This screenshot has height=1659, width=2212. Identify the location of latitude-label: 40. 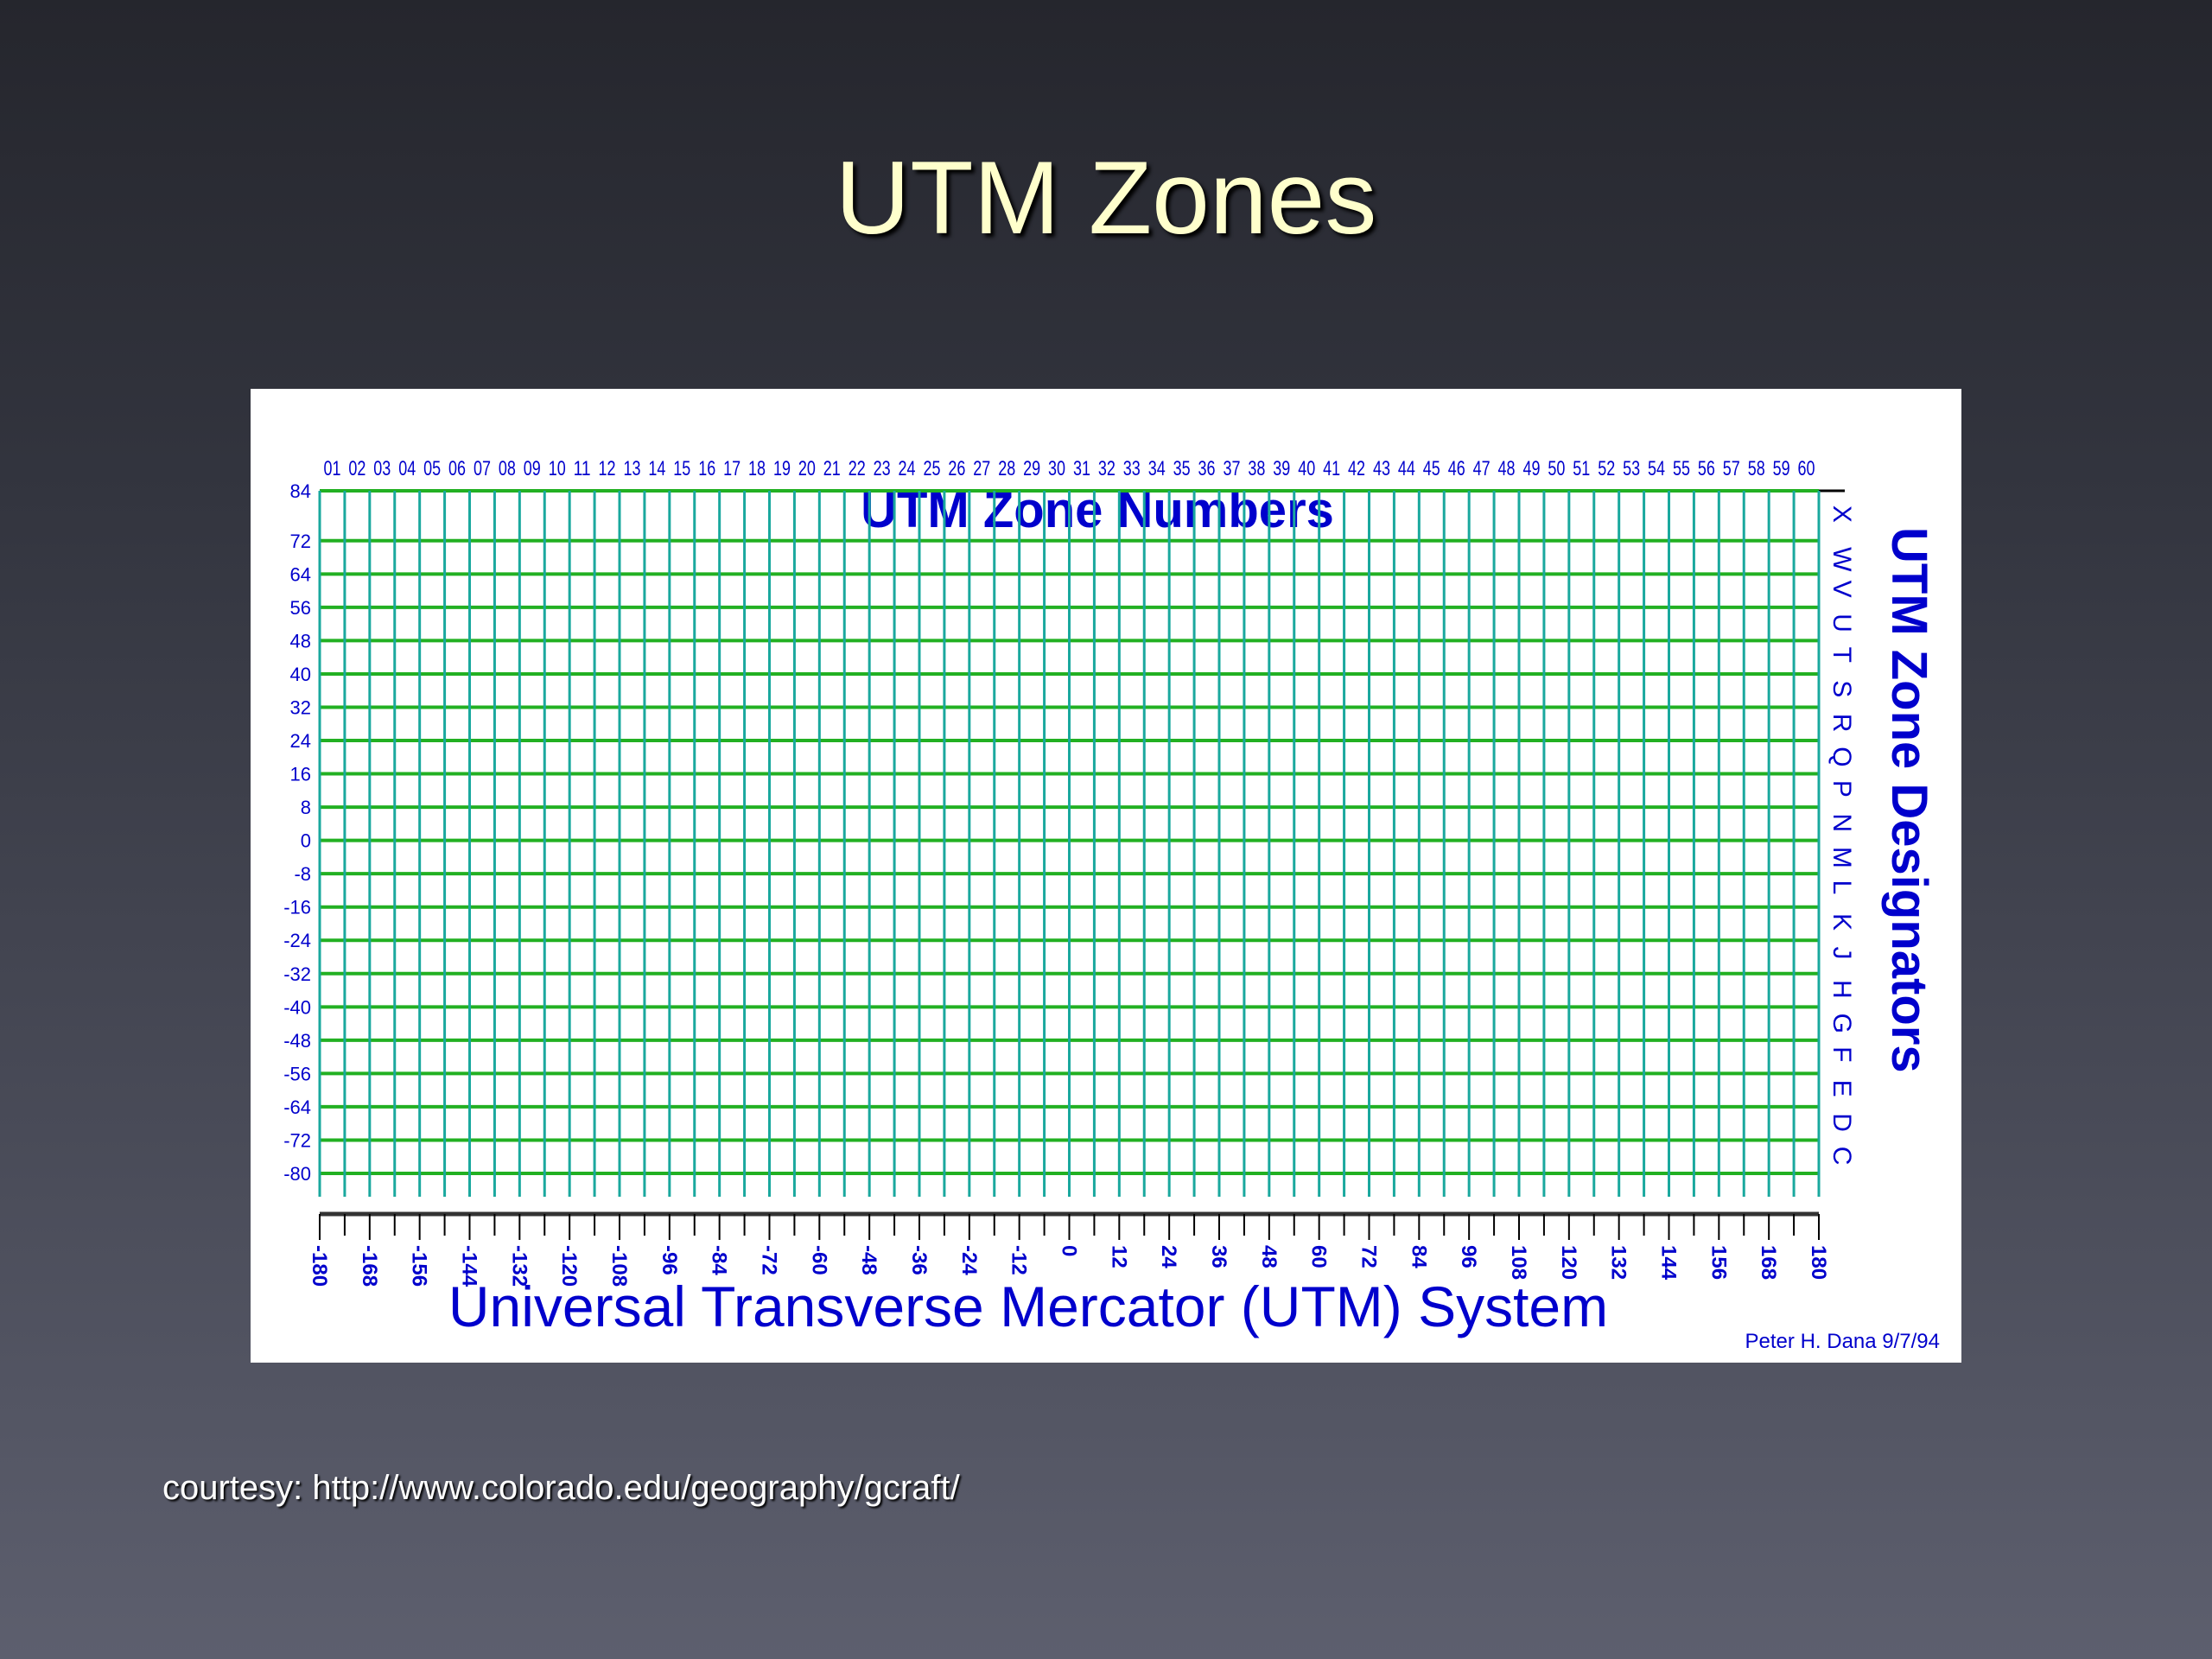
(300, 674).